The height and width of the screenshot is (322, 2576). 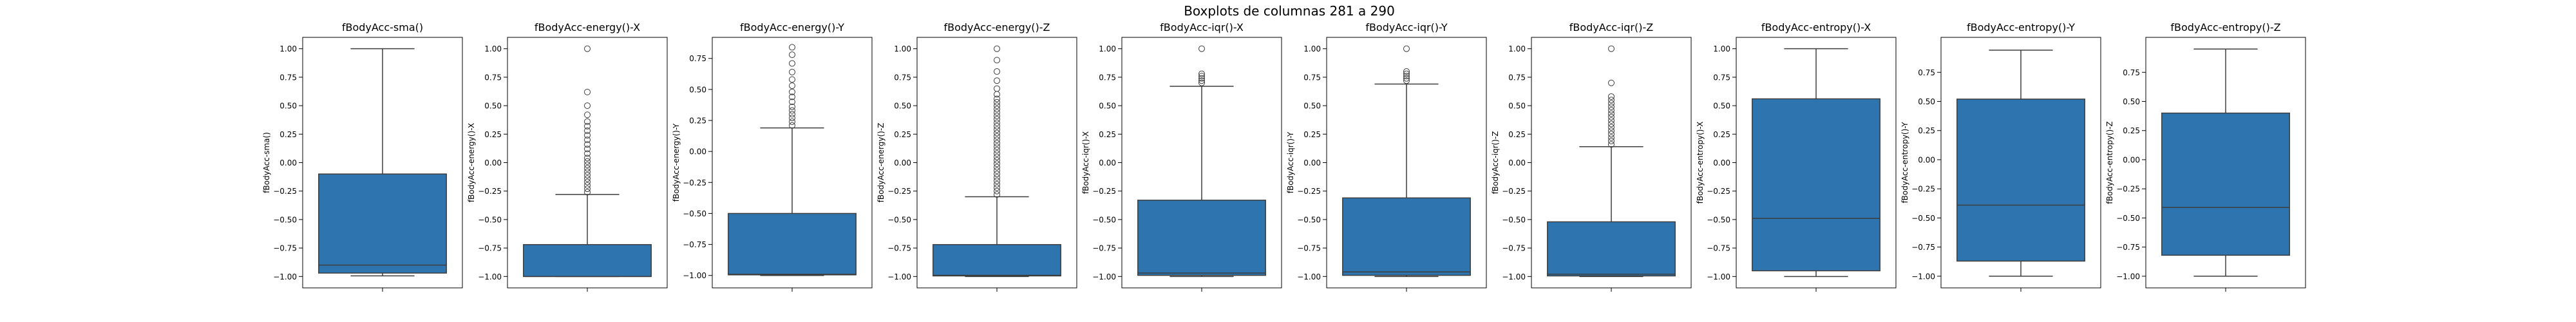 What do you see at coordinates (1905, 163) in the screenshot?
I see `y-axis-label: fBodyAcc-entropy()-Y` at bounding box center [1905, 163].